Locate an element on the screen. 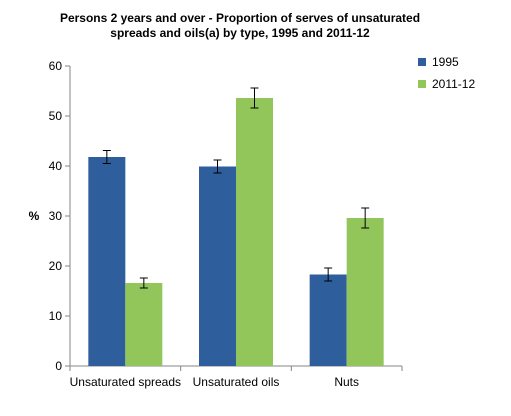 The height and width of the screenshot is (416, 511). y-axis-label: % is located at coordinates (34, 216).